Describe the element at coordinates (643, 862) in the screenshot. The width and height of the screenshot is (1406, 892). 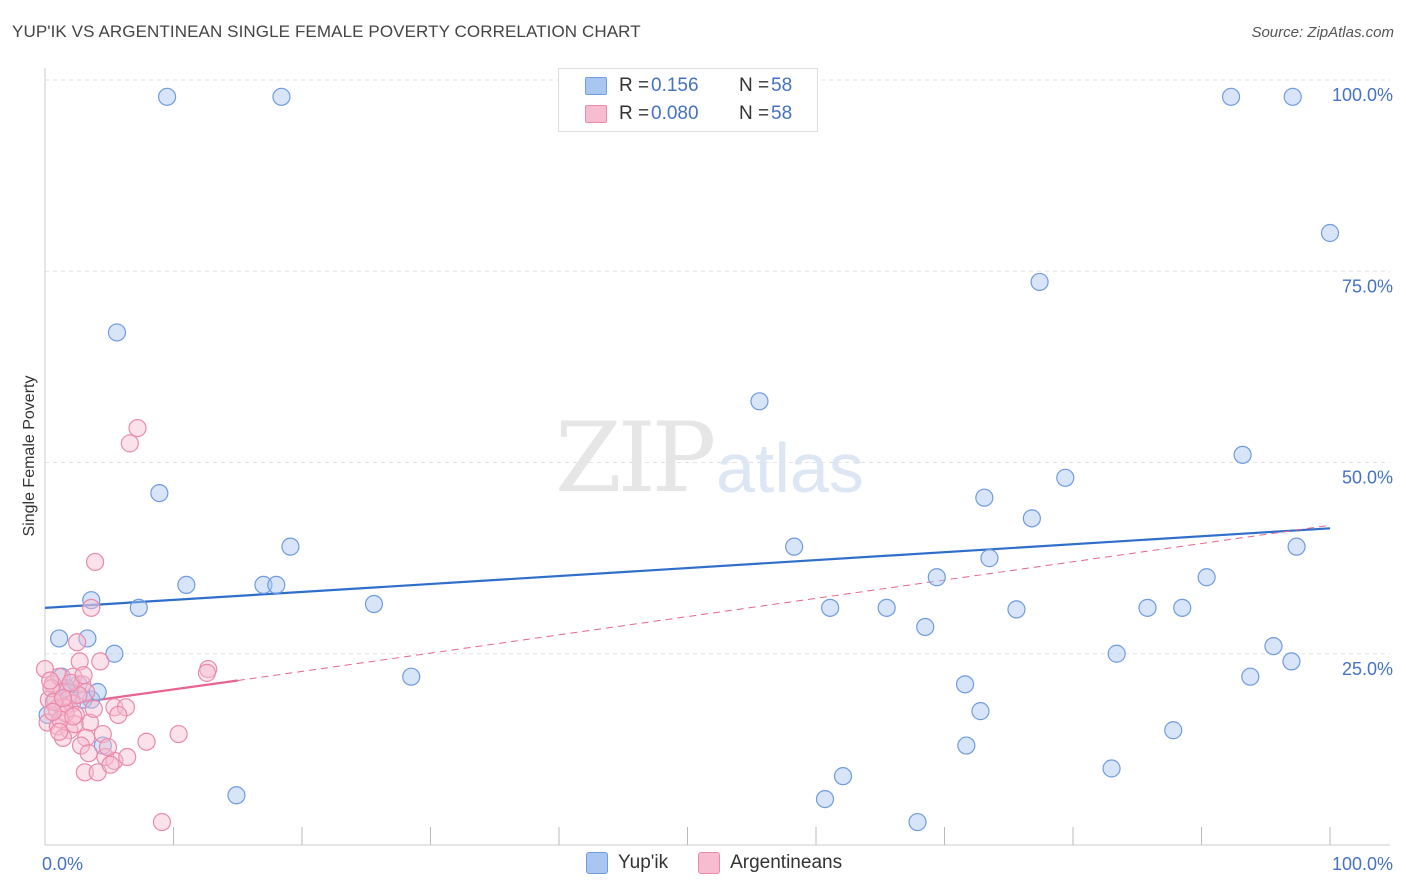
I see `series-name-yupik: Yup'ik` at that location.